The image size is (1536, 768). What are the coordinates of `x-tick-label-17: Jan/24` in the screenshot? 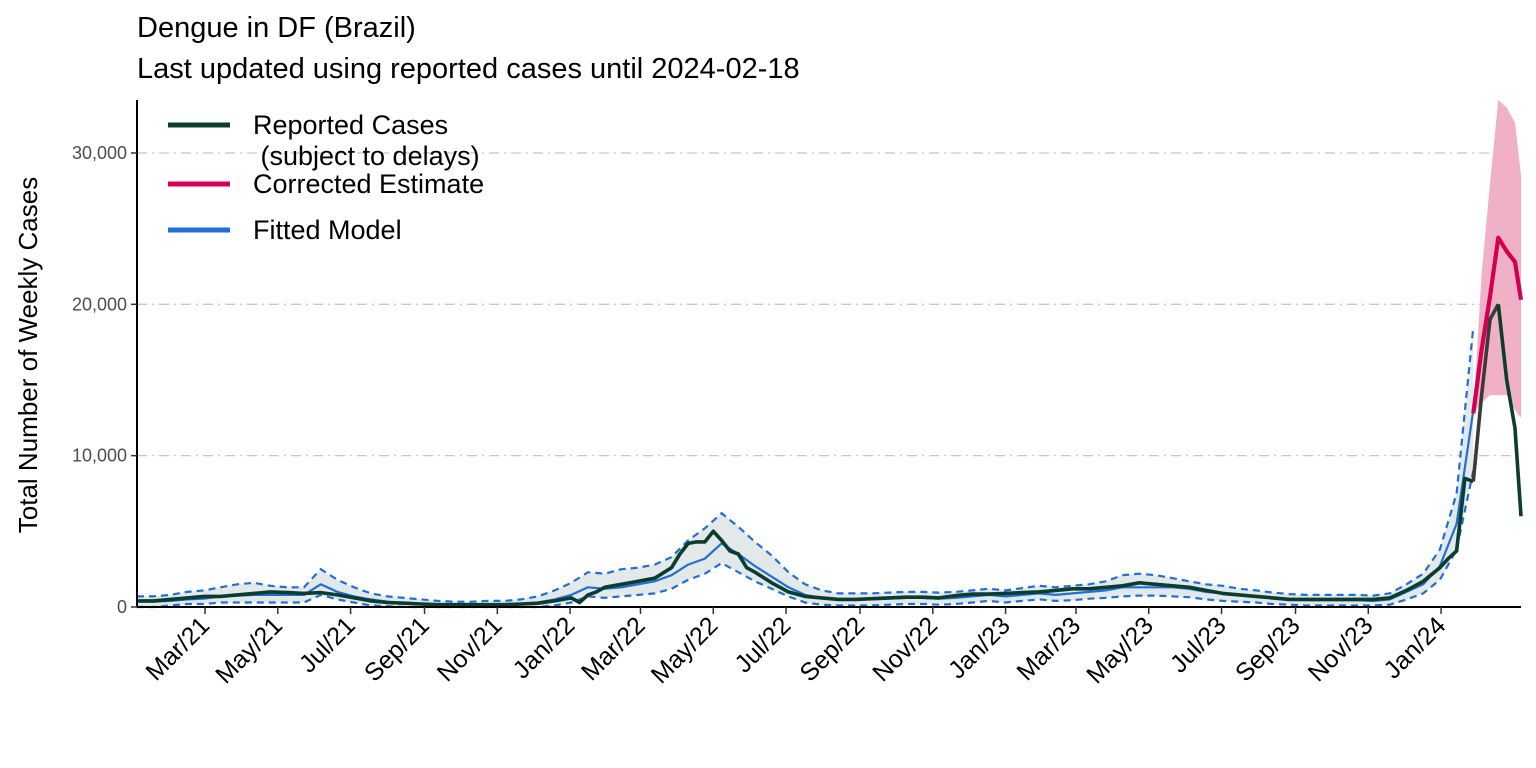 It's located at (1414, 647).